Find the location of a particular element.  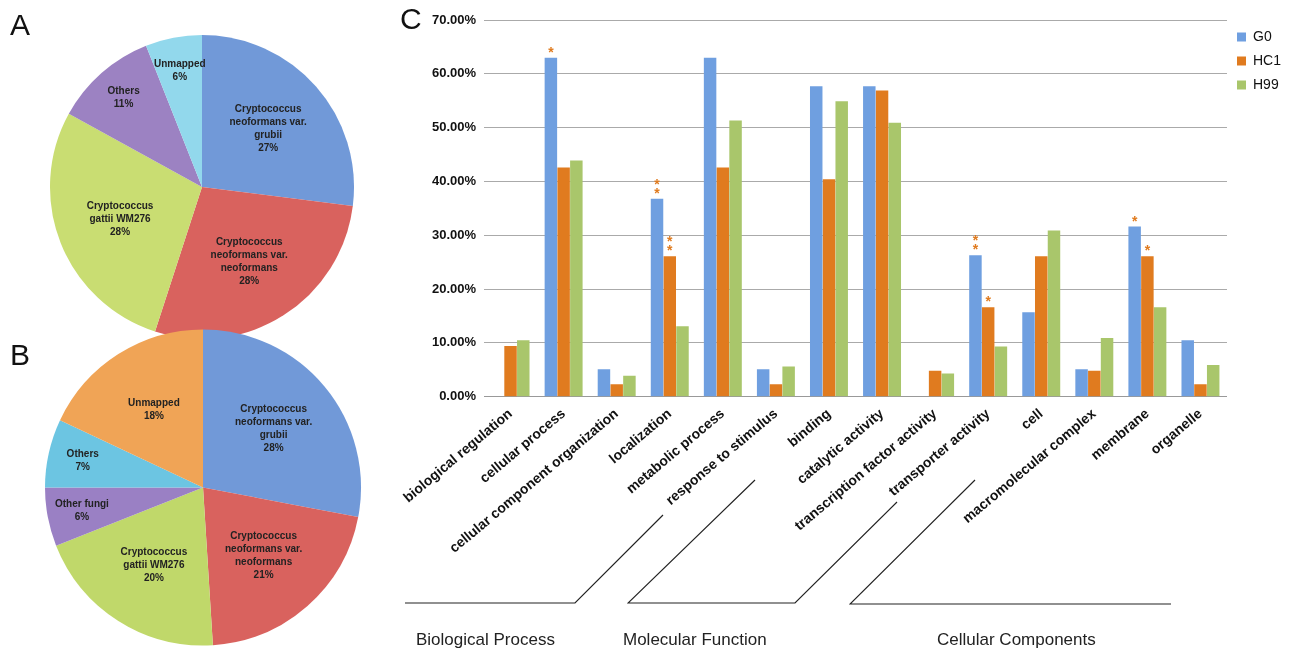

data-label: 7% is located at coordinates (83, 466).